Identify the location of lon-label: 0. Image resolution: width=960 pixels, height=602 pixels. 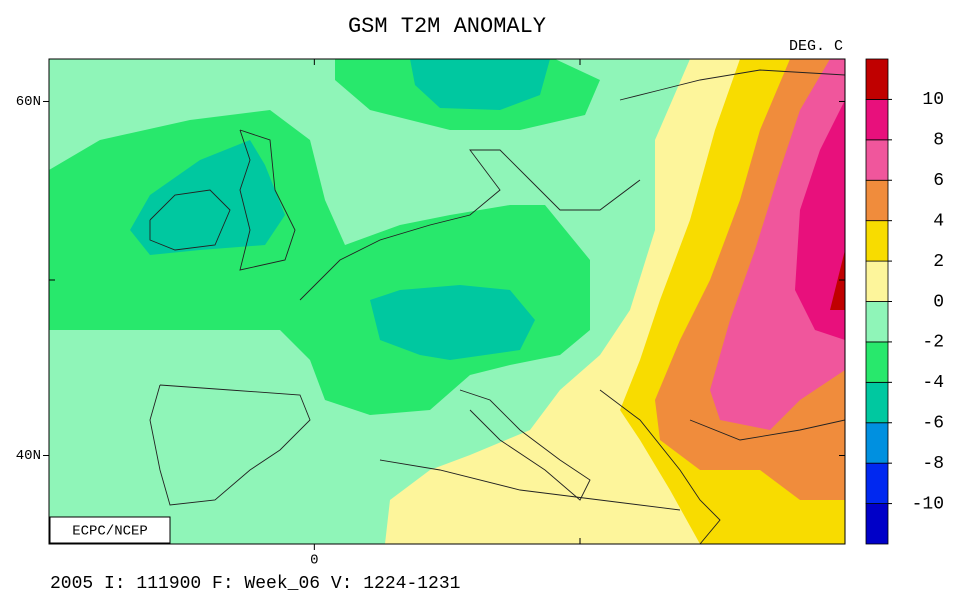
(314, 561).